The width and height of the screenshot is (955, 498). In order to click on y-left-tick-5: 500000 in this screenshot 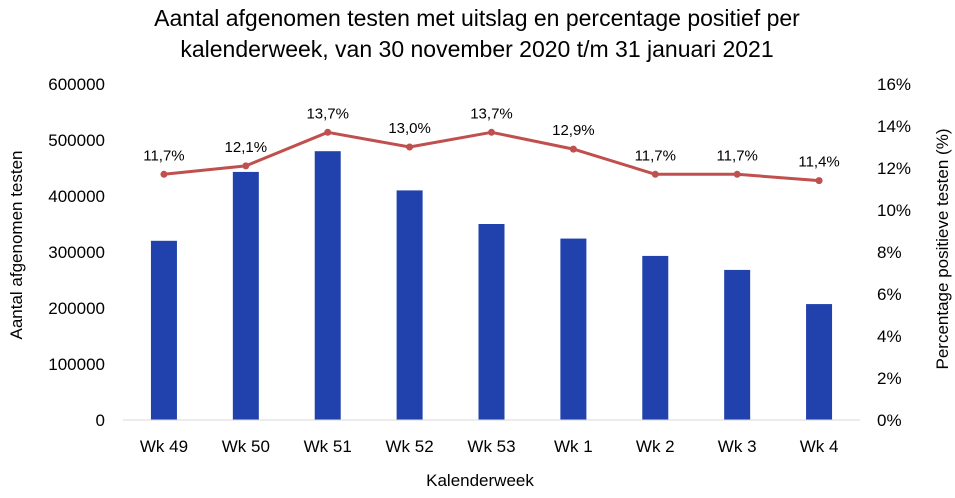, I will do `click(76, 140)`.